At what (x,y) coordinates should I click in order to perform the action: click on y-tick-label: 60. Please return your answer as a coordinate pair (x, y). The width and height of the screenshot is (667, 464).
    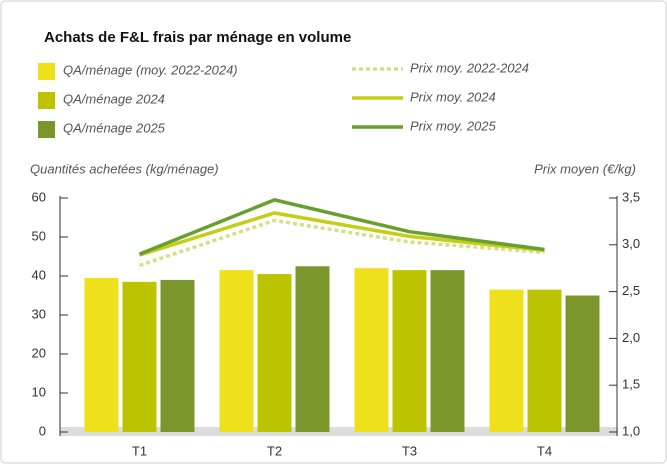
    Looking at the image, I should click on (39, 196).